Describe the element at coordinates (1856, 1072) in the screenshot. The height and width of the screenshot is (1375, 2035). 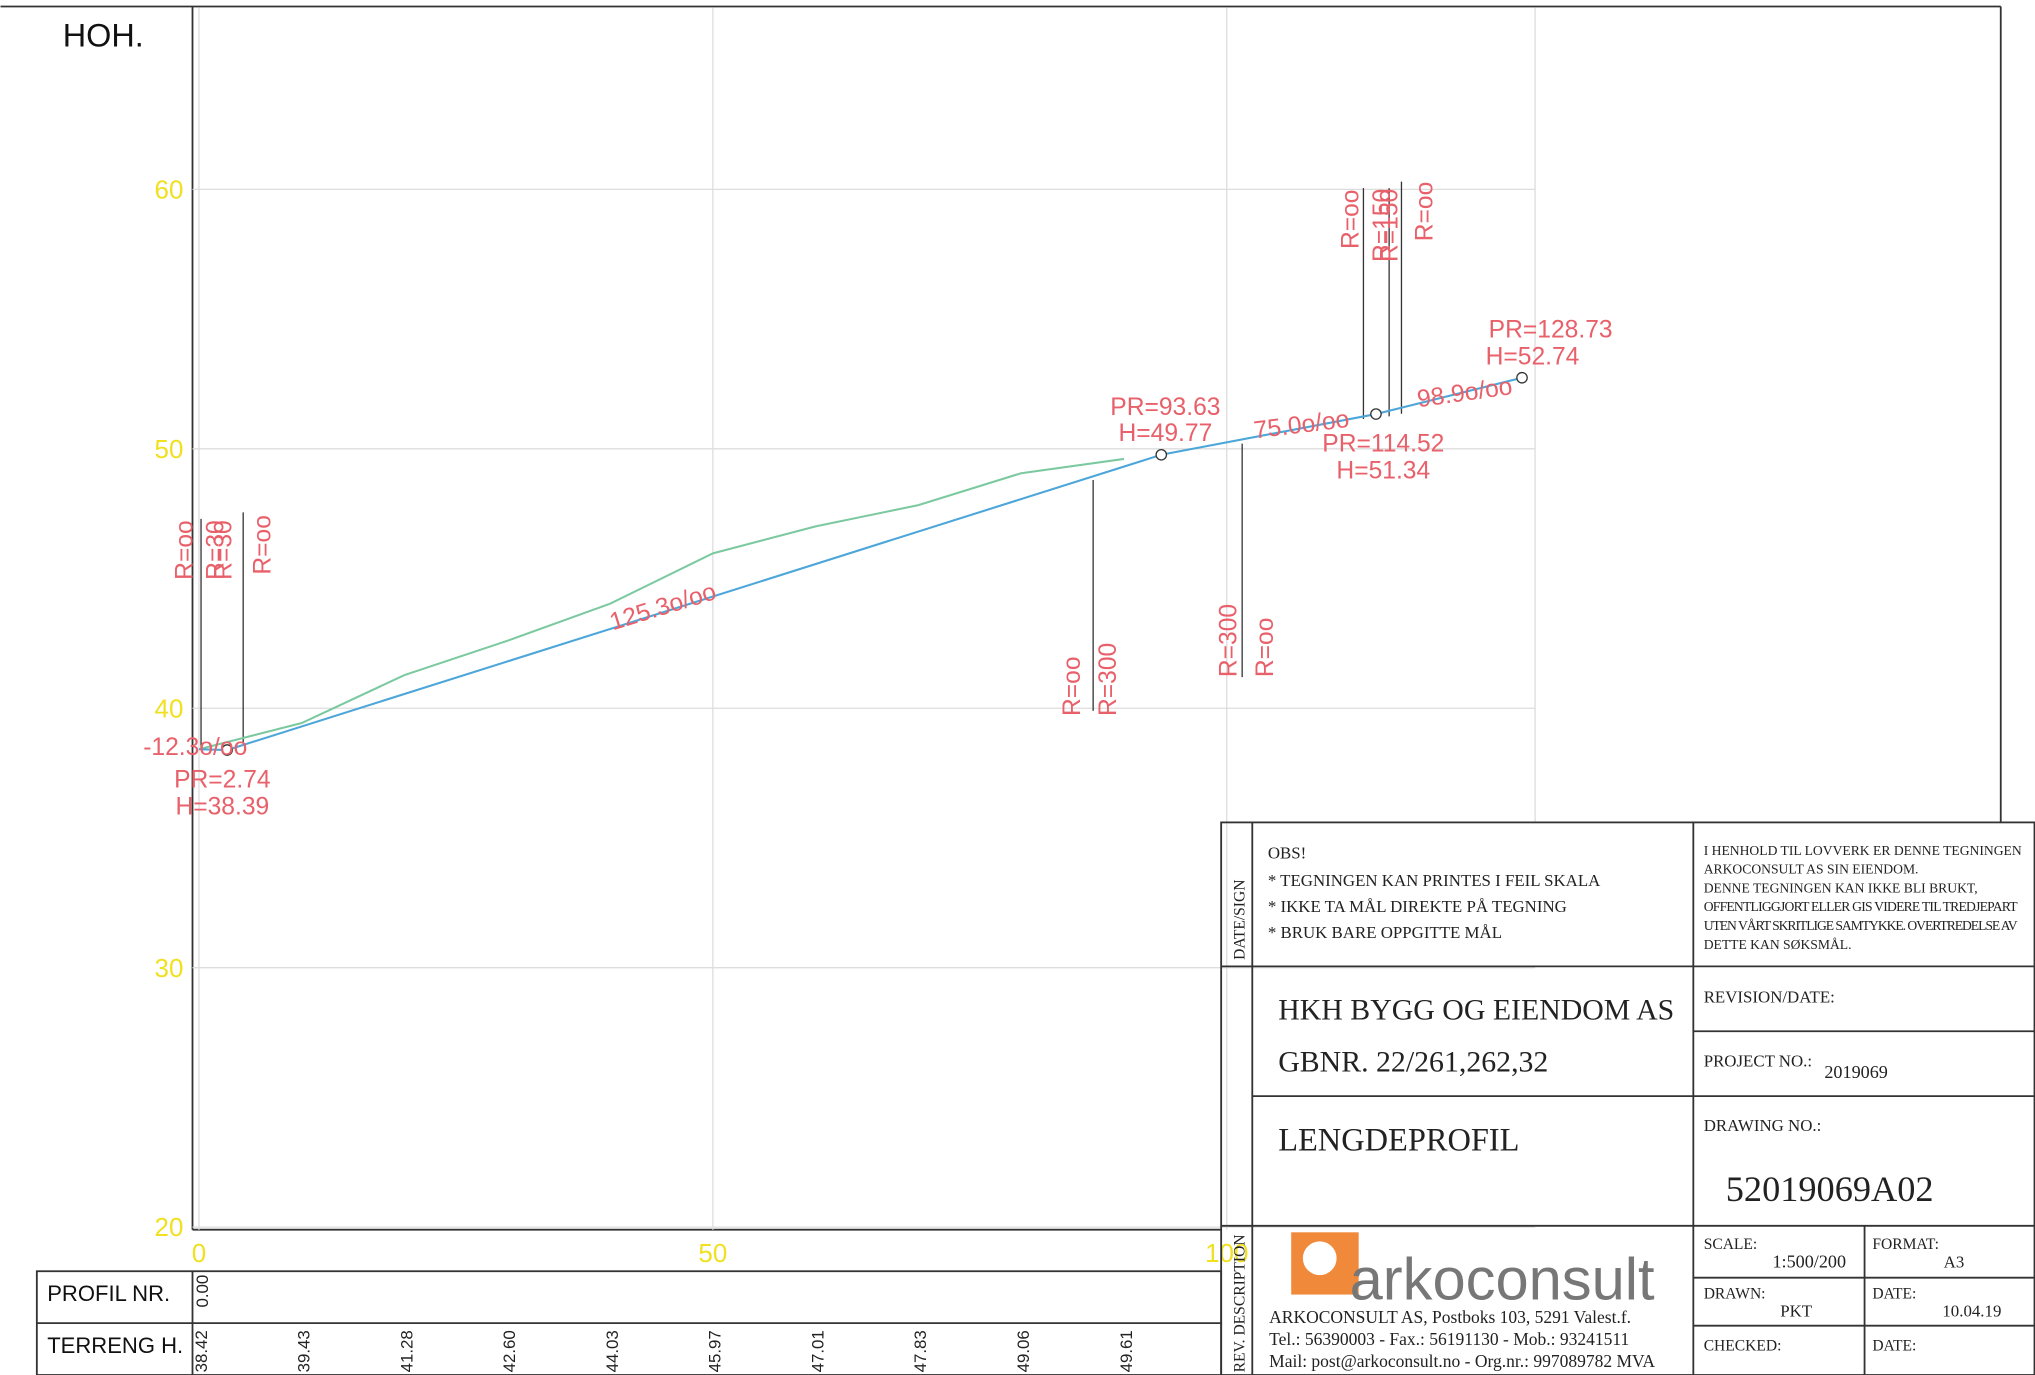
I see `project-no: 2019069` at that location.